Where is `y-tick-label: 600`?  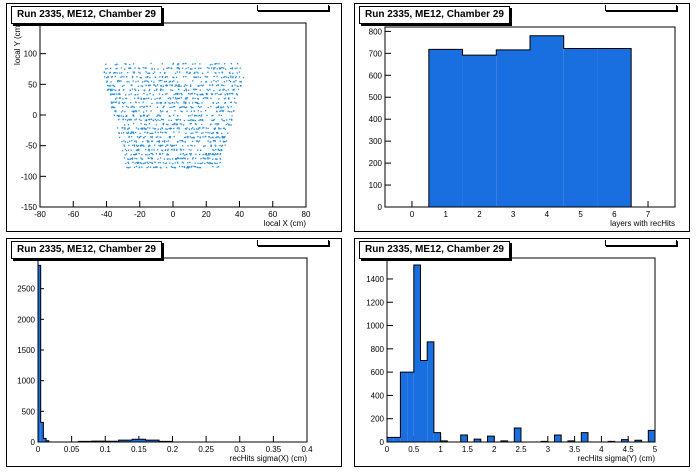
y-tick-label: 600 is located at coordinates (376, 75).